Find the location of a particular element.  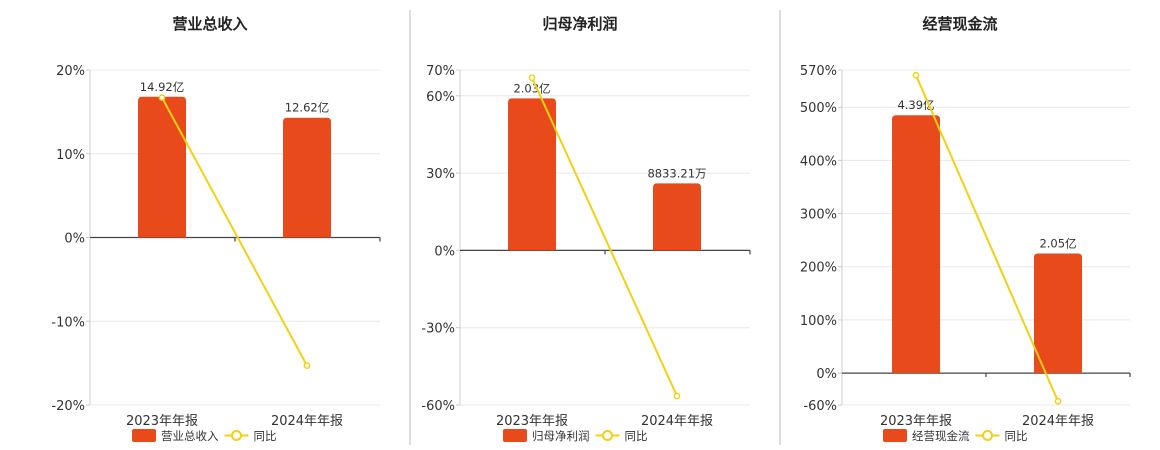

y-tick-label: 300% is located at coordinates (818, 215).